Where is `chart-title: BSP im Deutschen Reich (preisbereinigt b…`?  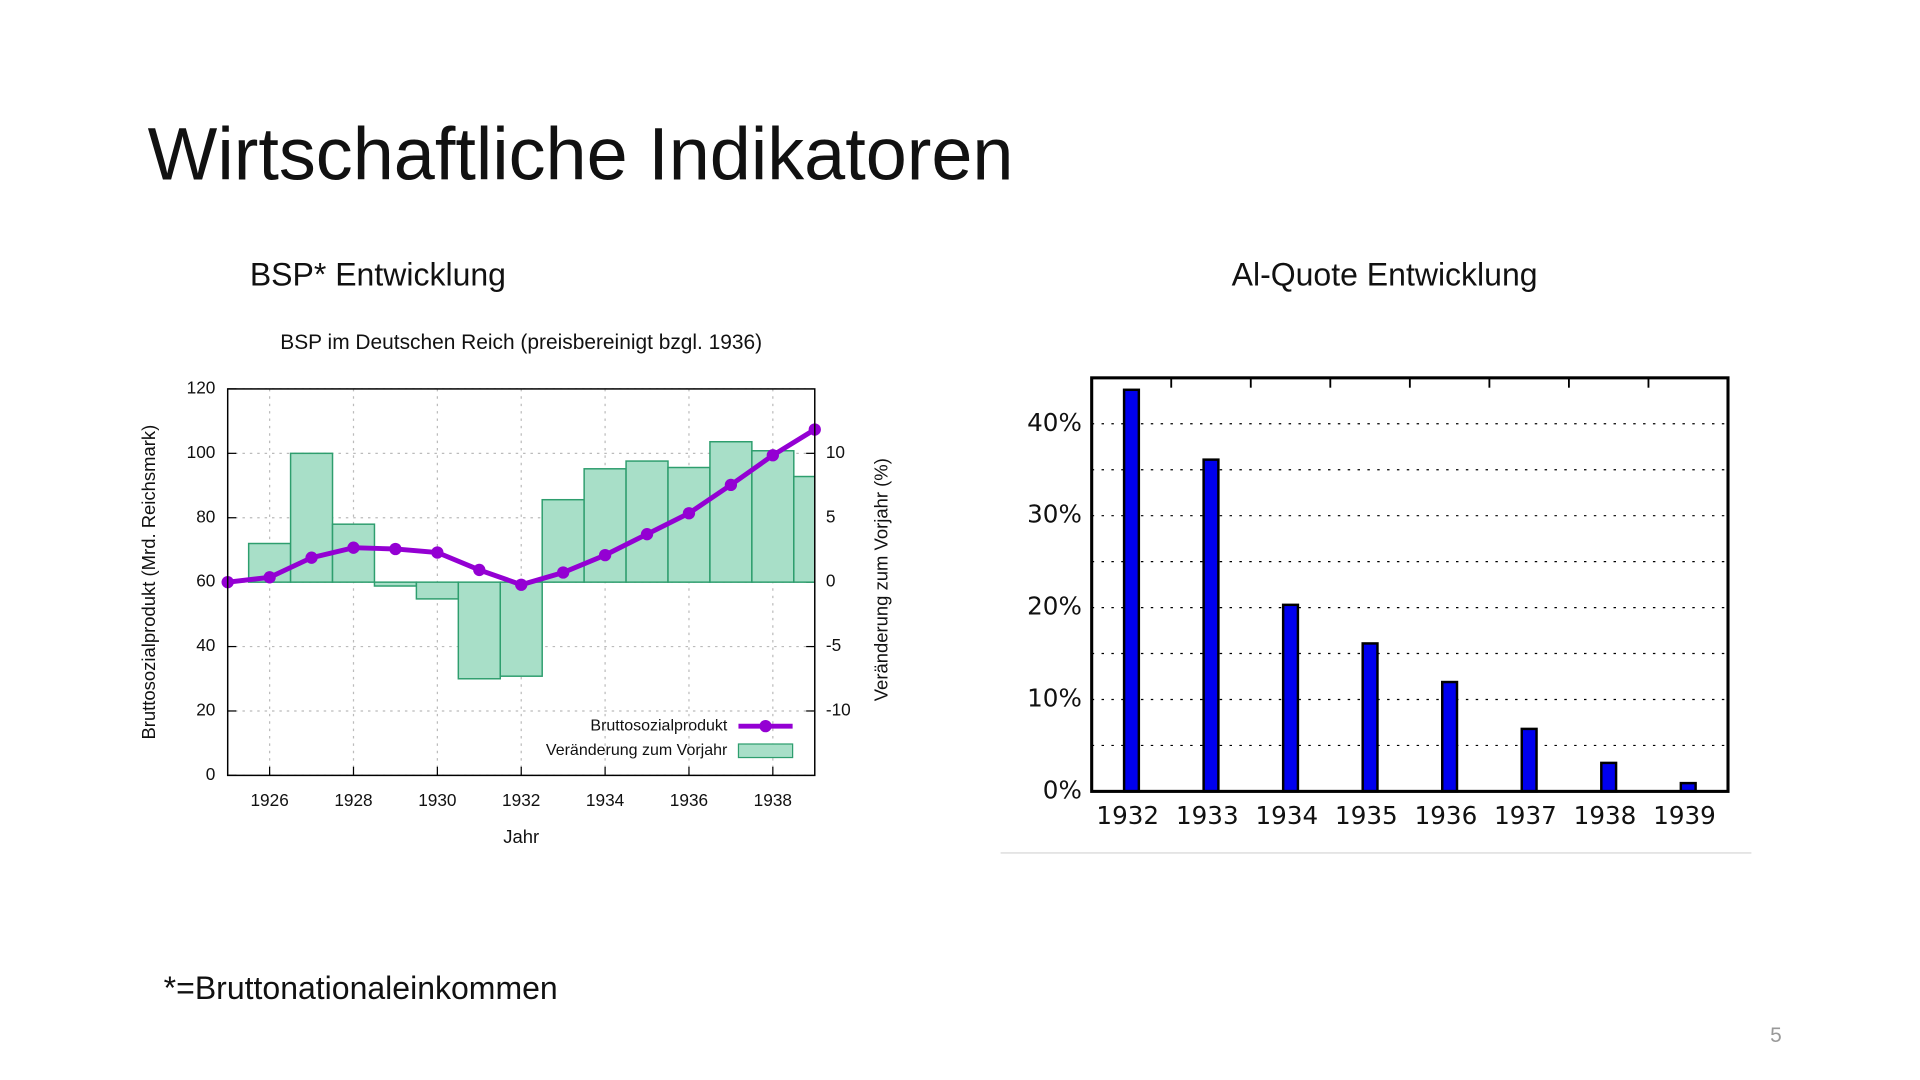 chart-title: BSP im Deutschen Reich (preisbereinigt b… is located at coordinates (521, 342).